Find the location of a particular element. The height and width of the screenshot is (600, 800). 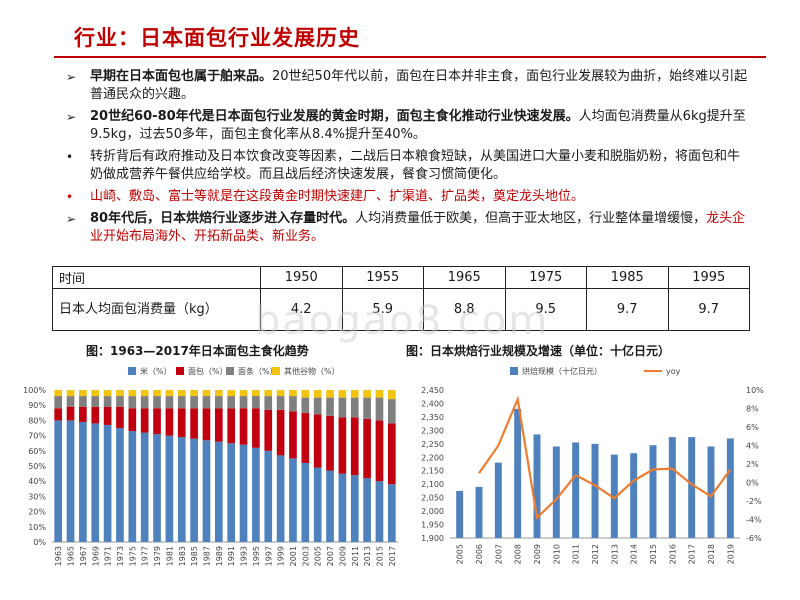

y-tick-label-left: 2,100 is located at coordinates (432, 484).